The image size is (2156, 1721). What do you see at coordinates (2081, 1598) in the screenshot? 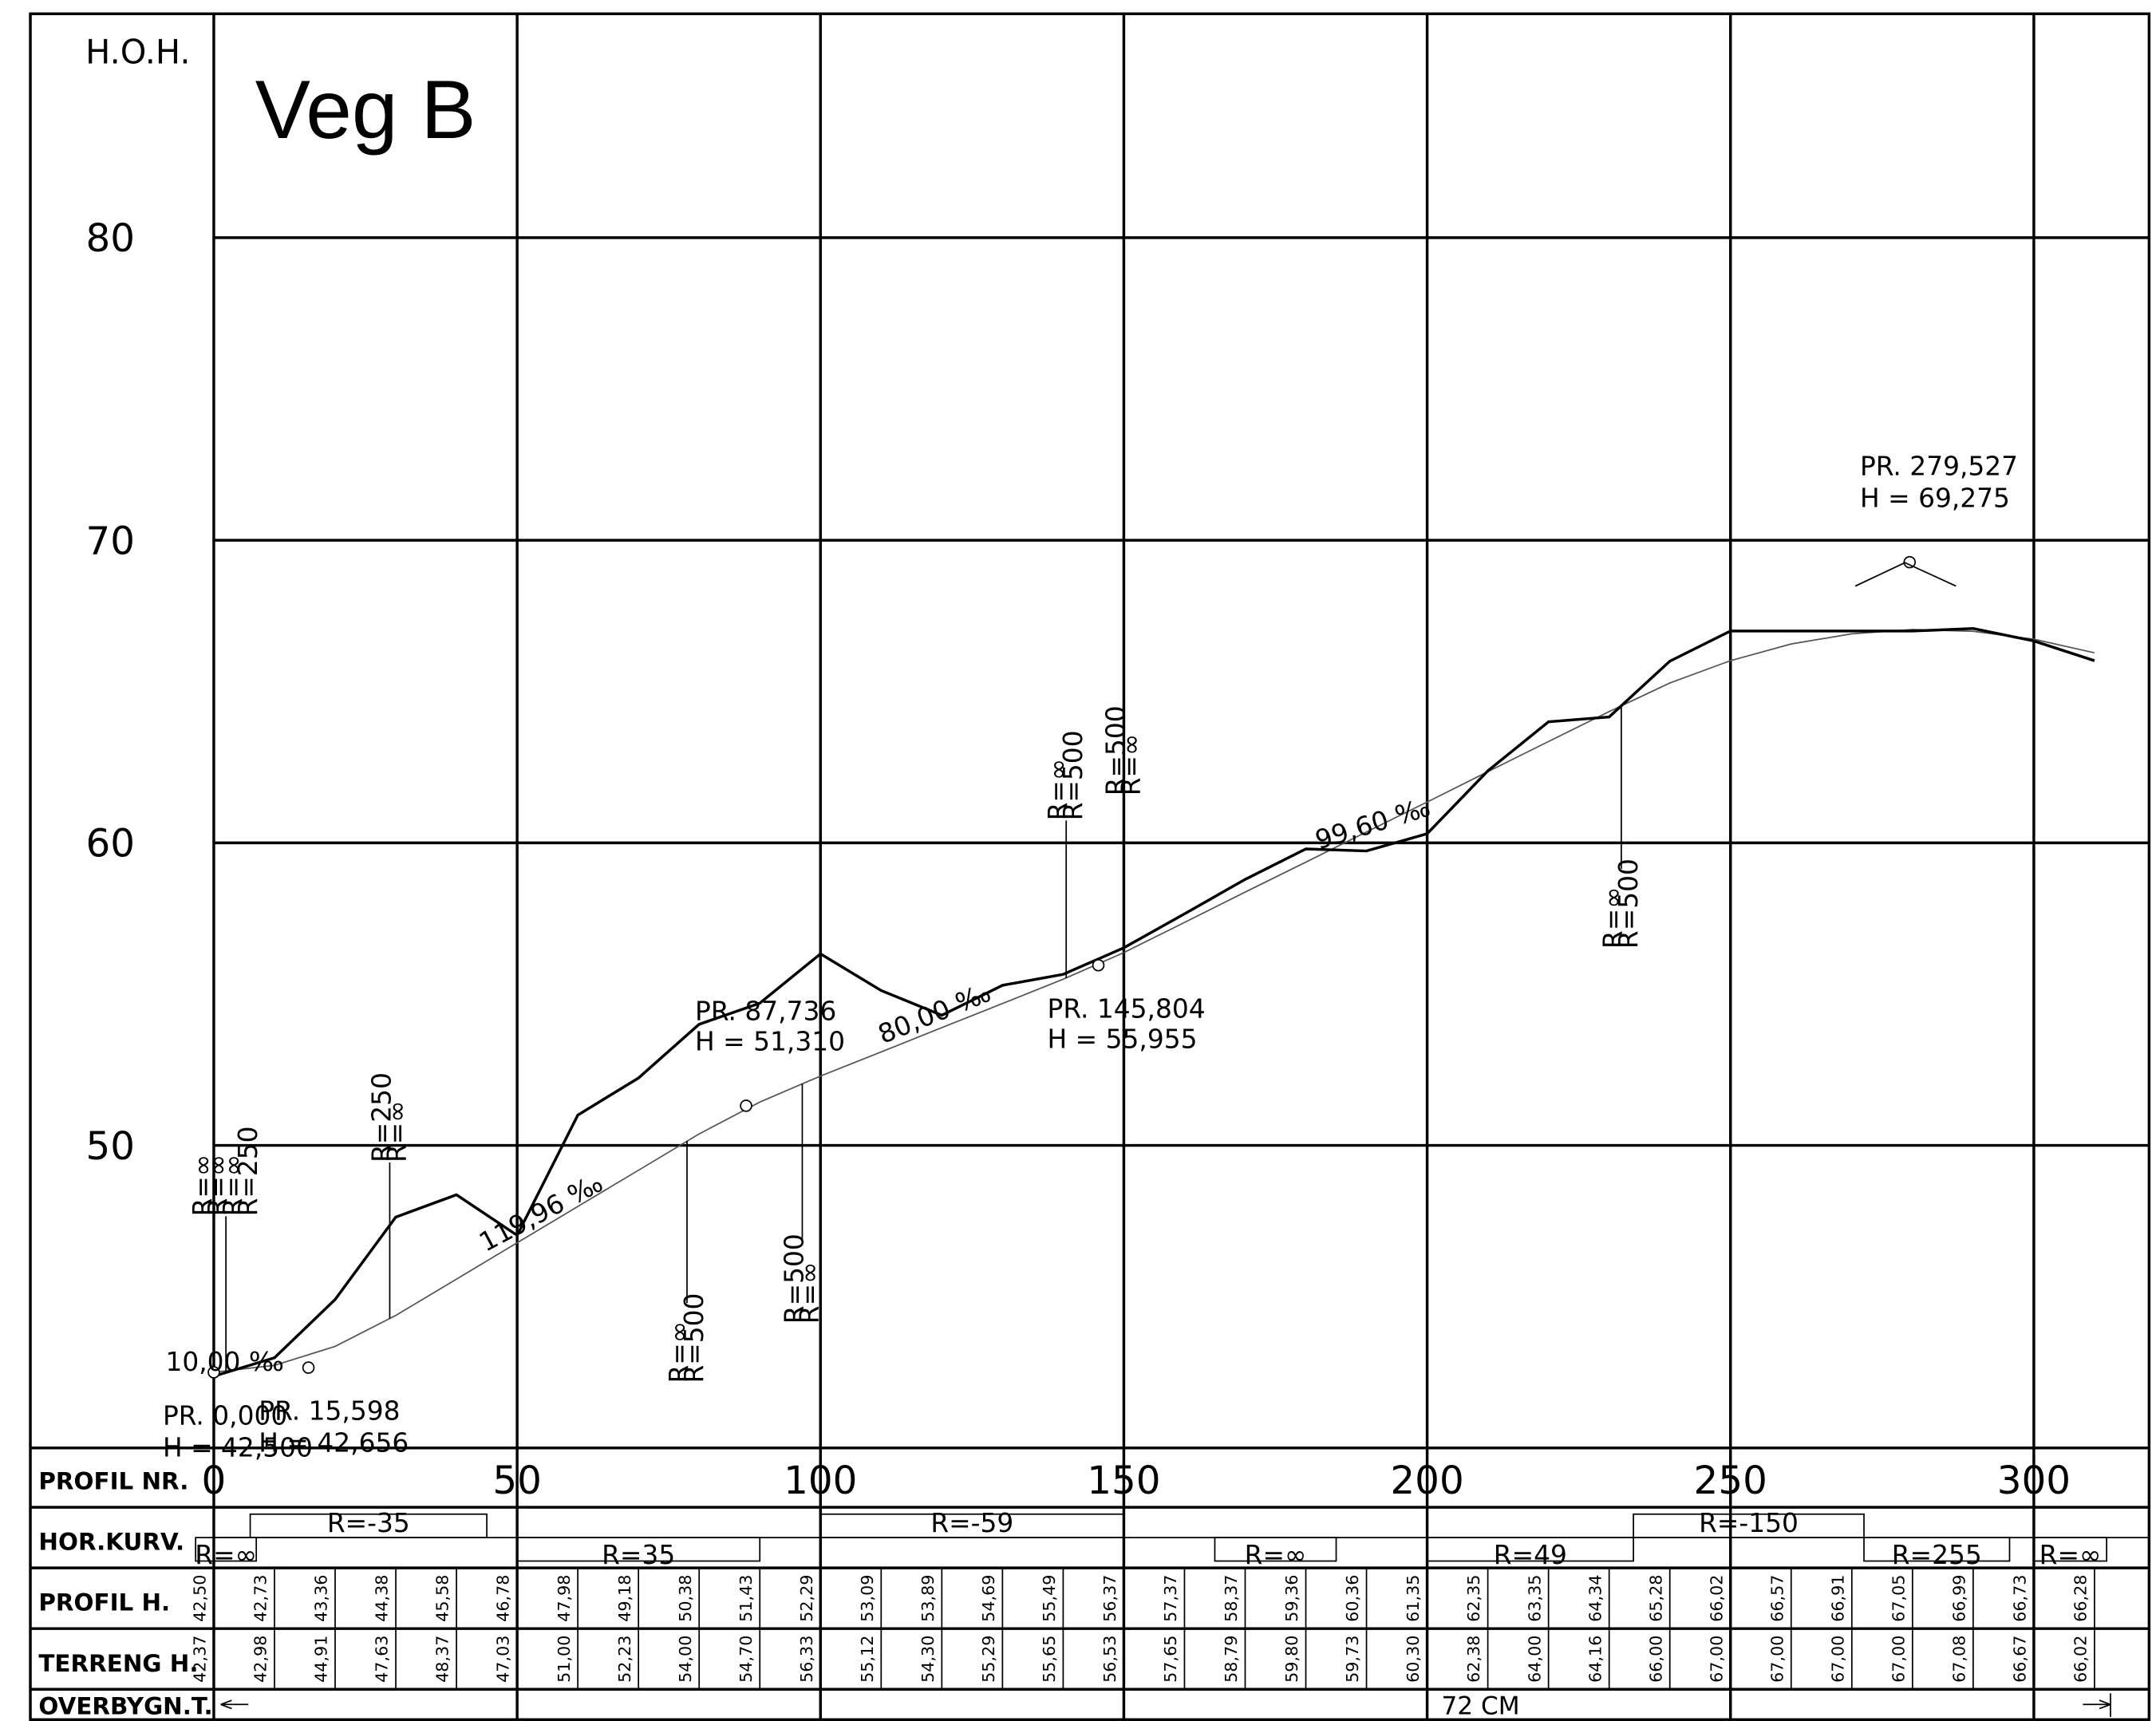
I see `table-value: 66,28` at bounding box center [2081, 1598].